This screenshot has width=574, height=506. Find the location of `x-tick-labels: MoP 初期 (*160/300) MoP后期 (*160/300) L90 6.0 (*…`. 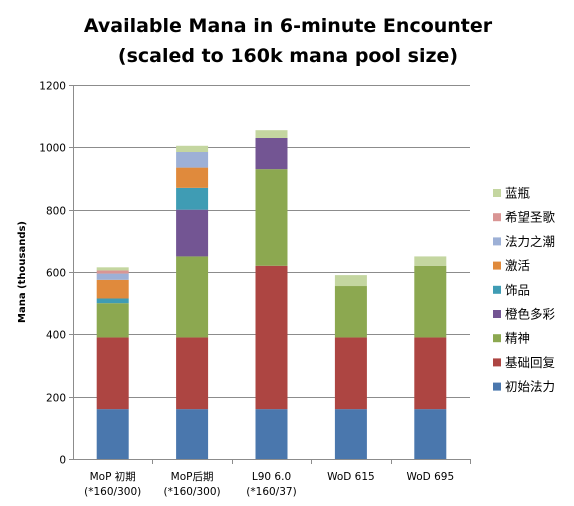

x-tick-labels: MoP 初期 (*160/300) MoP后期 (*160/300) L90 6.0 (*… is located at coordinates (269, 484).